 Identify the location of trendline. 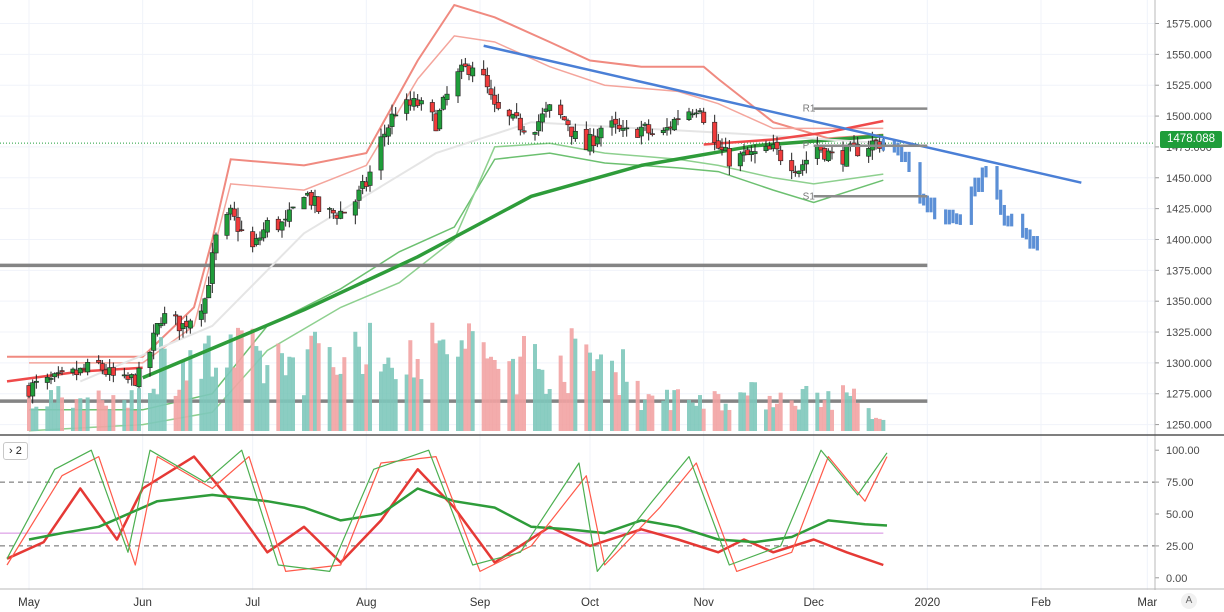
(782, 114).